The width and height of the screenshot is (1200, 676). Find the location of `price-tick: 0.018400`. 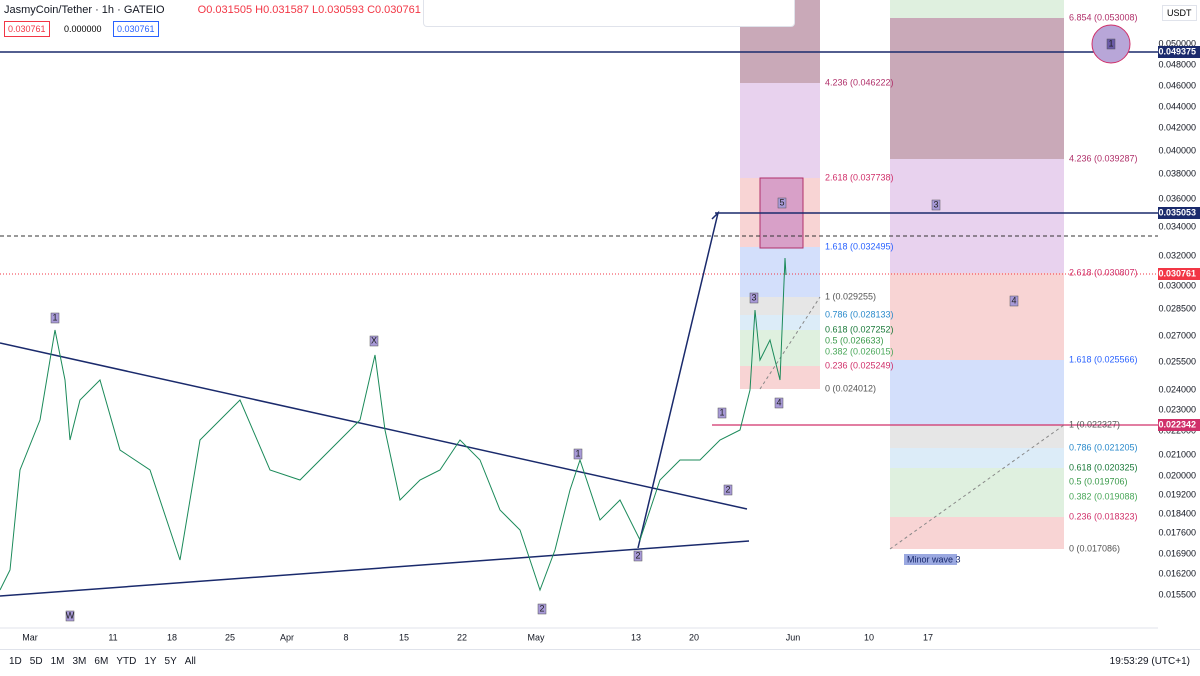

price-tick: 0.018400 is located at coordinates (1177, 513).